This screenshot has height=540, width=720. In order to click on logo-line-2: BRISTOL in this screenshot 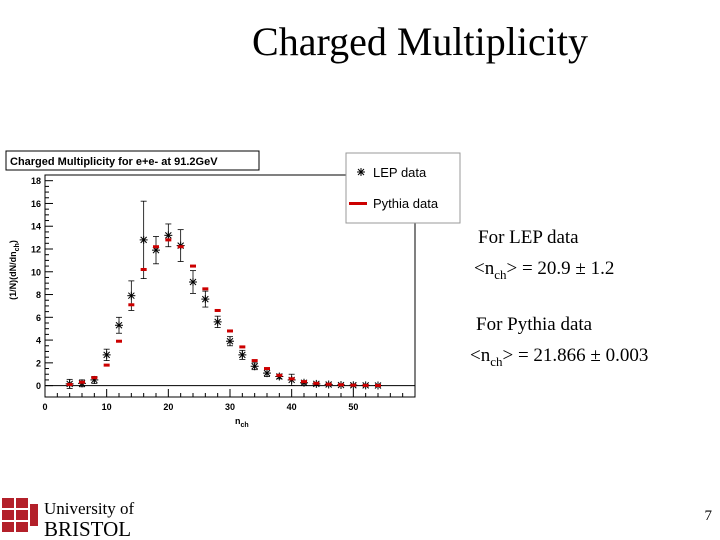, I will do `click(87, 528)`.